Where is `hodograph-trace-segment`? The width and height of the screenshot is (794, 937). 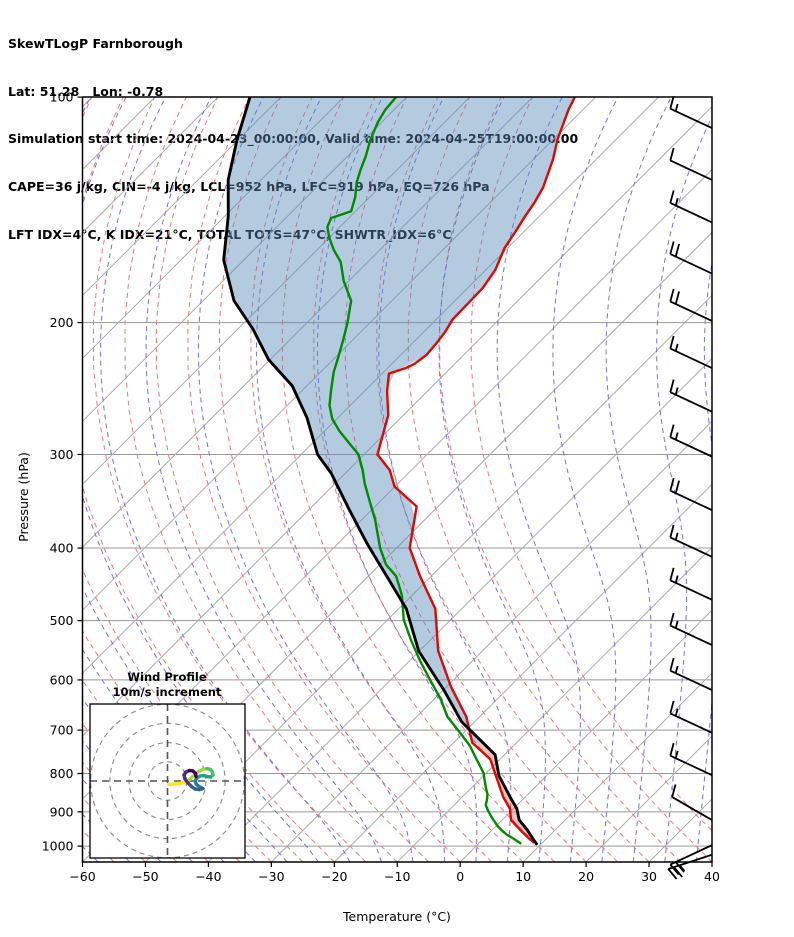
hodograph-trace-segment is located at coordinates (195, 775).